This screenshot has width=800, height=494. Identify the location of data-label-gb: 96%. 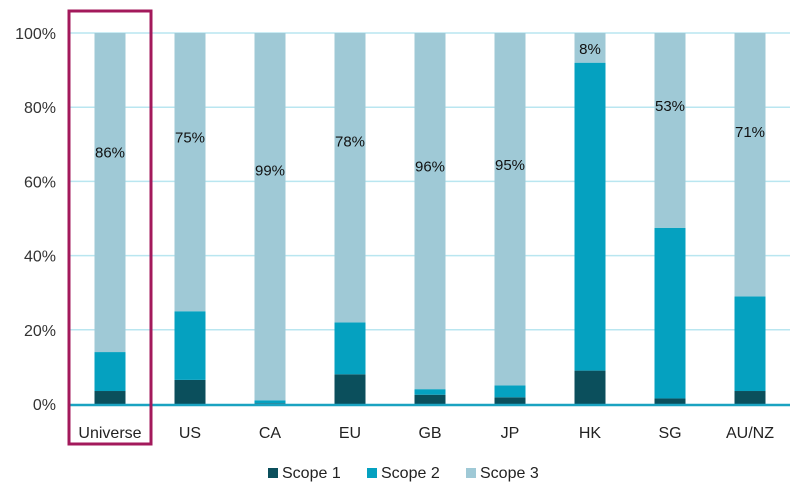
(430, 167).